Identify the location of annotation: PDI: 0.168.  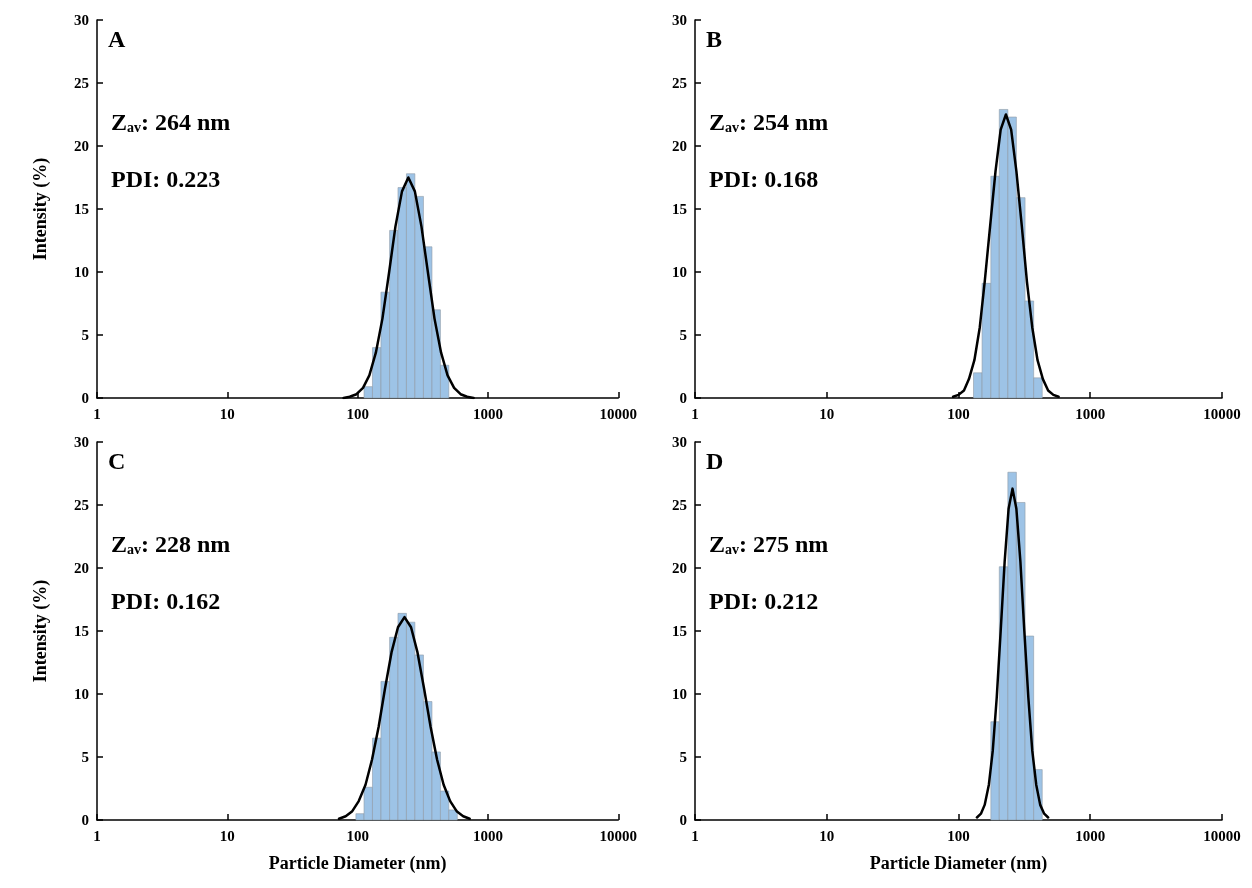
(764, 179).